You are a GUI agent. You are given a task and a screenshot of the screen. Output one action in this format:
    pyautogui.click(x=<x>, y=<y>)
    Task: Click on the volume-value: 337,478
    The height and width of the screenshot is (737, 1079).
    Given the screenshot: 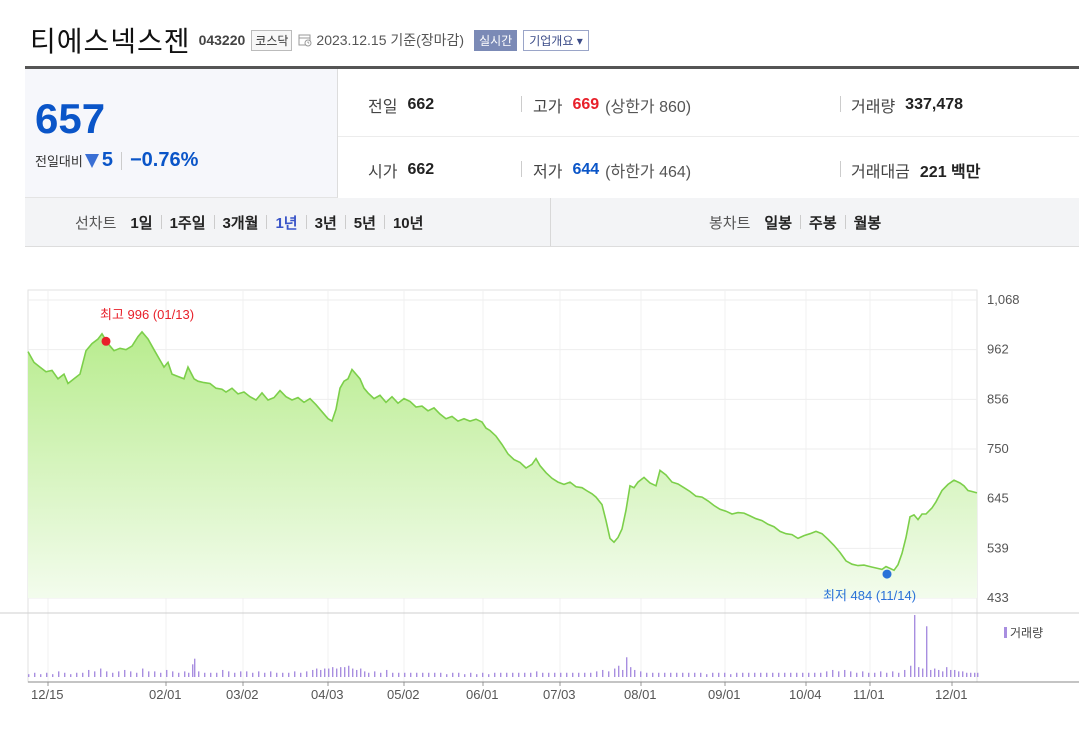 What is the action you would take?
    pyautogui.click(x=934, y=104)
    